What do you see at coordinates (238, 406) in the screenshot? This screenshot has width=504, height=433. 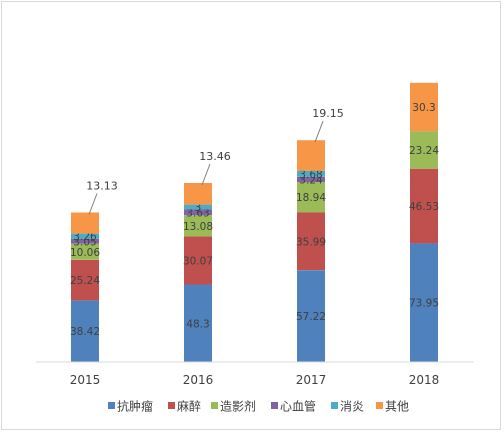 I see `legend-label-2: 造影剂` at bounding box center [238, 406].